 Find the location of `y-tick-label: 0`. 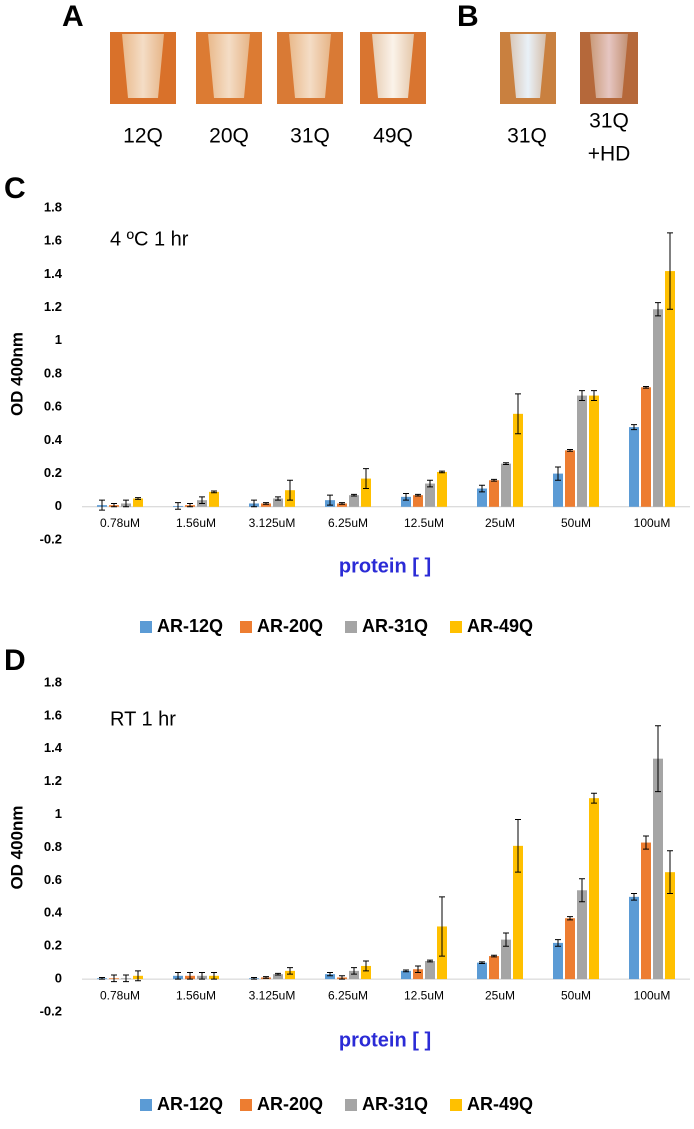

y-tick-label: 0 is located at coordinates (58, 978).